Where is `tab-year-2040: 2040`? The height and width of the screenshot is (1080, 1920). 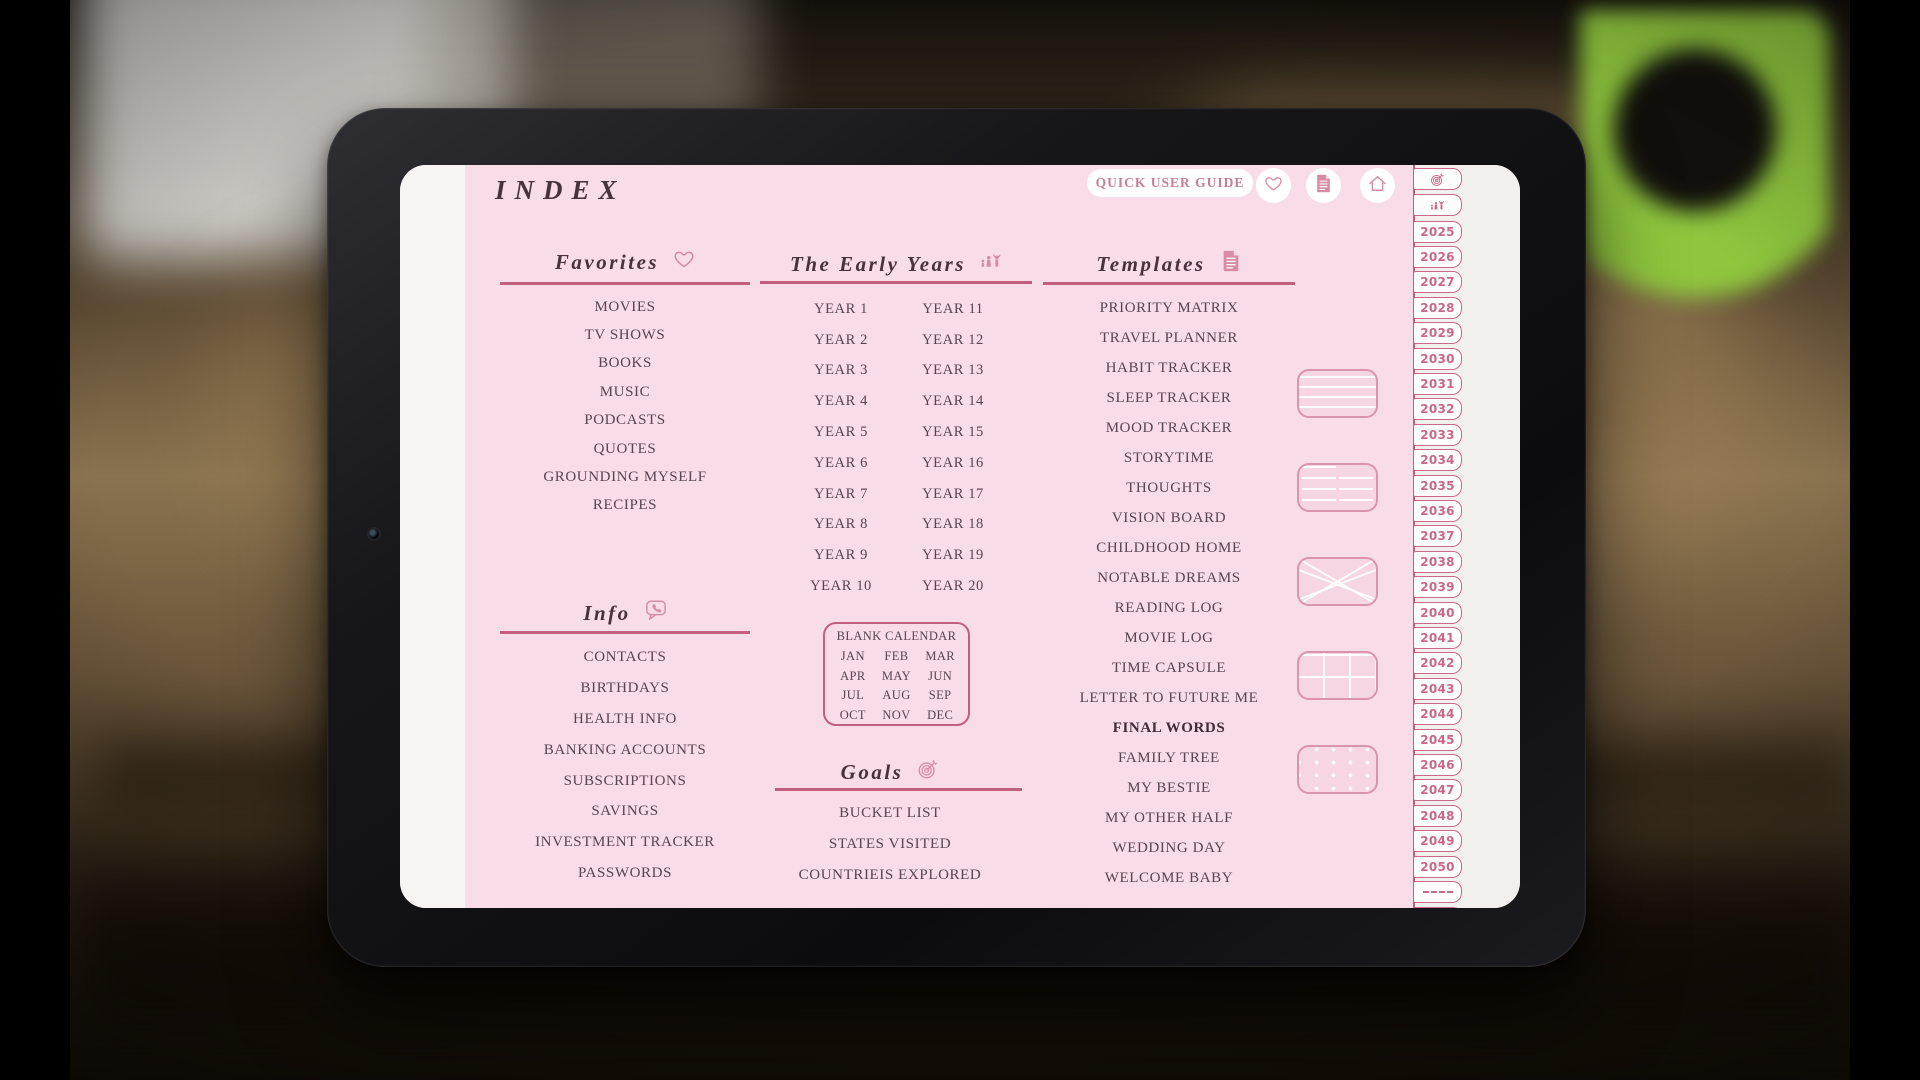 tab-year-2040: 2040 is located at coordinates (1438, 612).